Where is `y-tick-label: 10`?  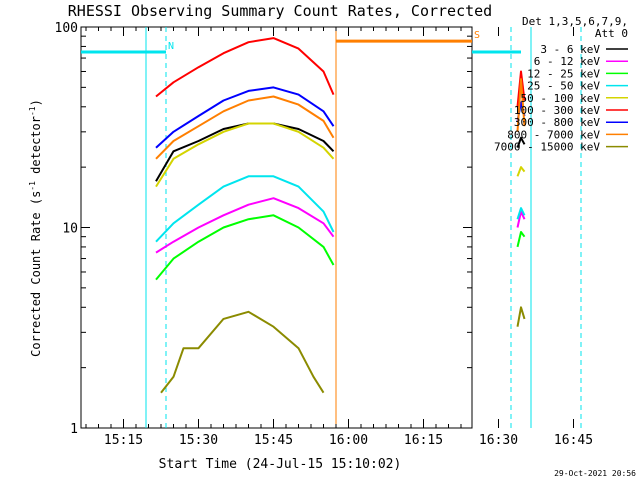 y-tick-label: 10 is located at coordinates (70, 229).